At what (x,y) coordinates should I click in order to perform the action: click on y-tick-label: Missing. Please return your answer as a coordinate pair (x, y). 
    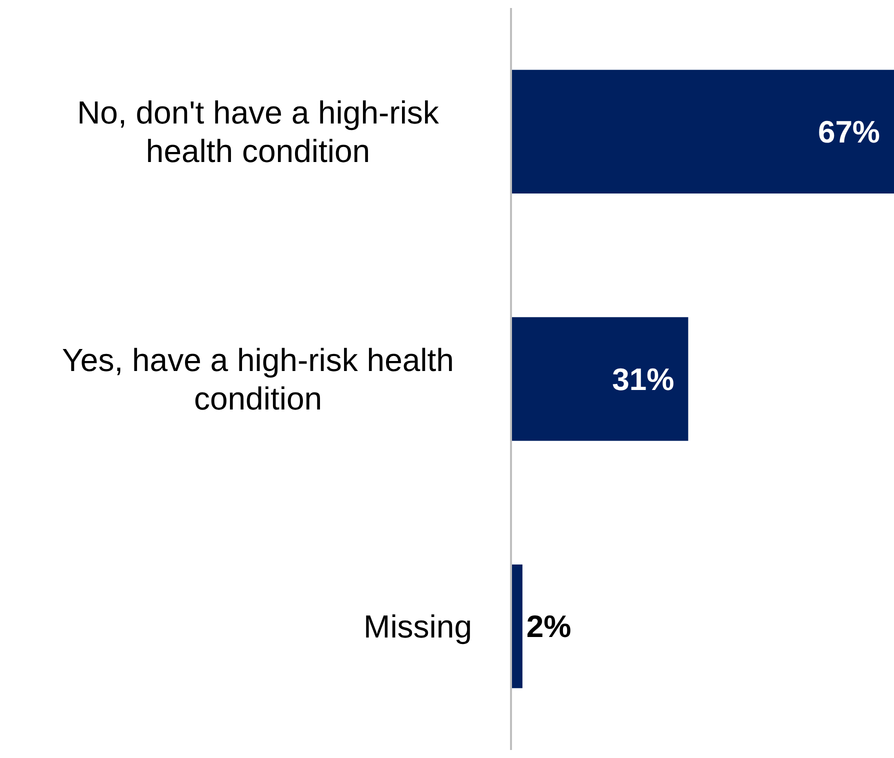
    Looking at the image, I should click on (418, 626).